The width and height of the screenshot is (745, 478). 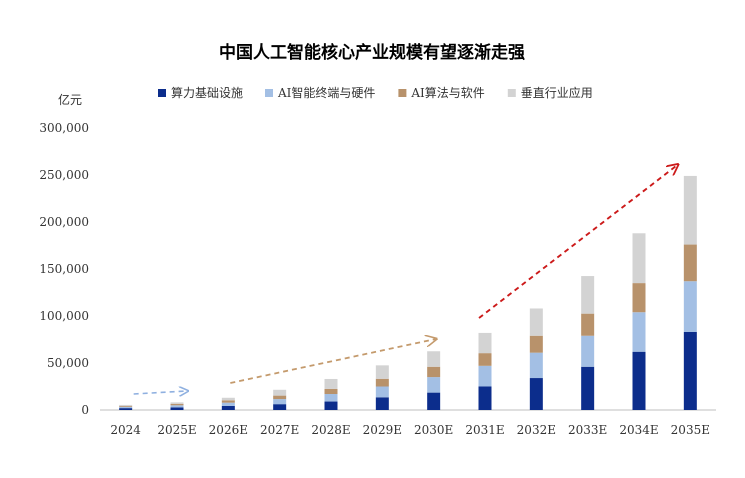 What do you see at coordinates (70, 99) in the screenshot?
I see `y-axis-label: 亿元` at bounding box center [70, 99].